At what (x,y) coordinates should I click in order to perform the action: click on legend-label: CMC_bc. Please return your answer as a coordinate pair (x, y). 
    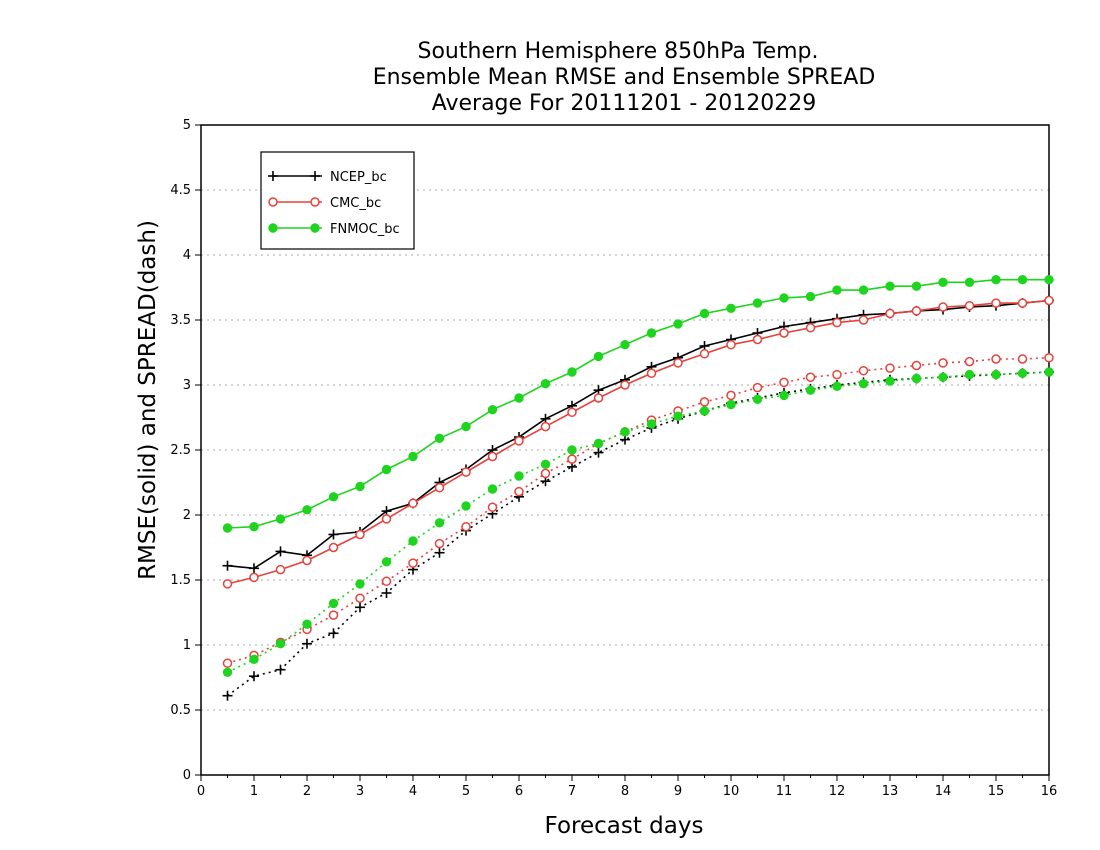
    Looking at the image, I should click on (355, 203).